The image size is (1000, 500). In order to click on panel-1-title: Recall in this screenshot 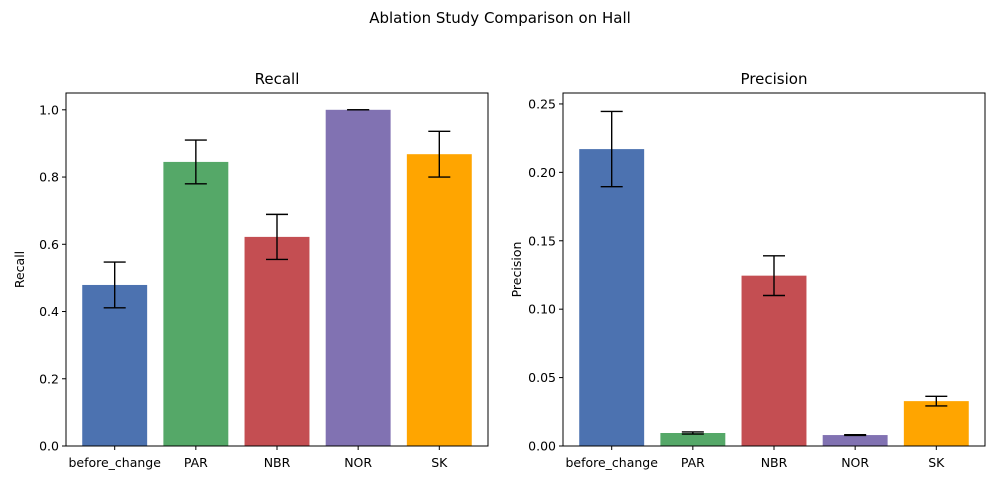, I will do `click(277, 79)`.